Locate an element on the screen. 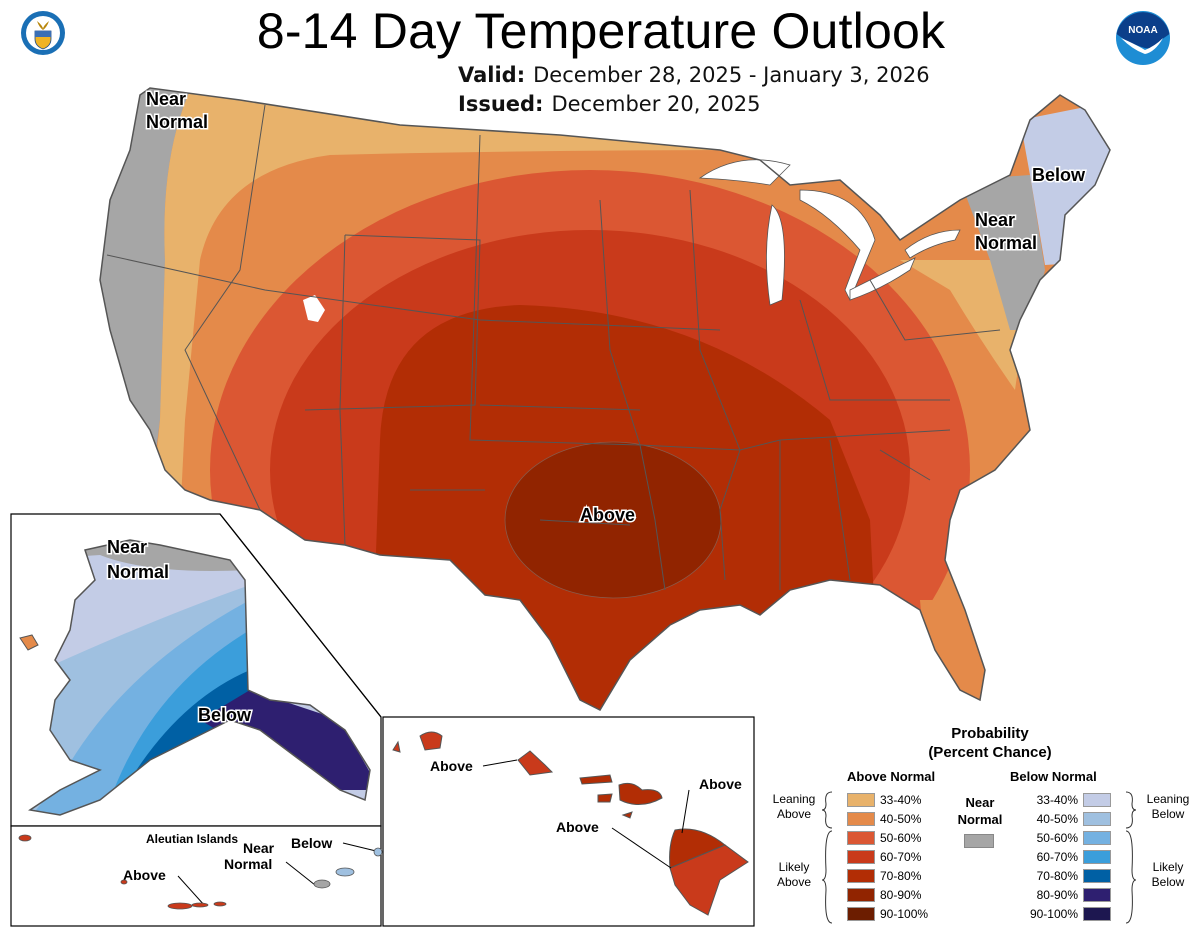 The height and width of the screenshot is (928, 1202). legend-above-33-40%: 33-40% is located at coordinates (884, 799).